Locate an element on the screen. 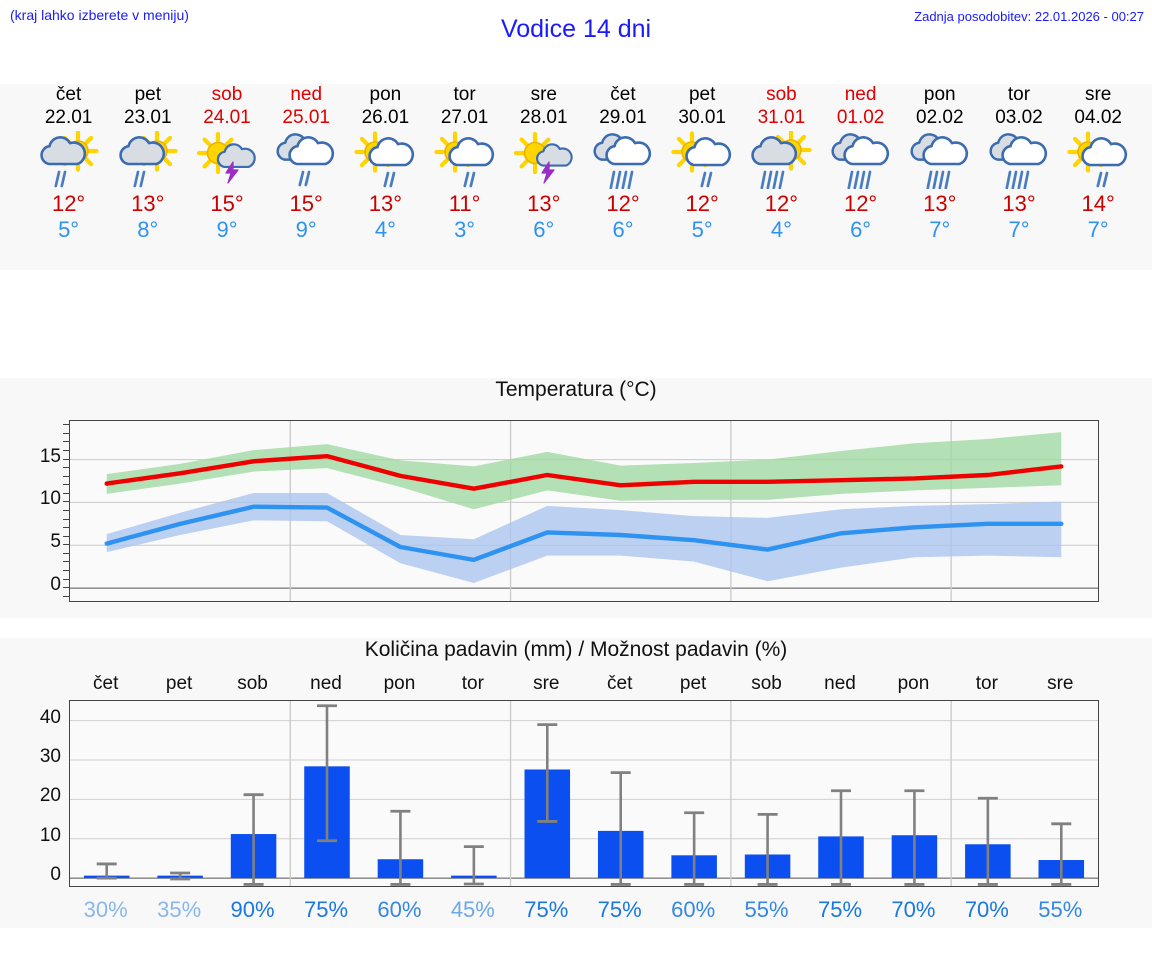 The image size is (1152, 975). day-date: 28.01 is located at coordinates (544, 117).